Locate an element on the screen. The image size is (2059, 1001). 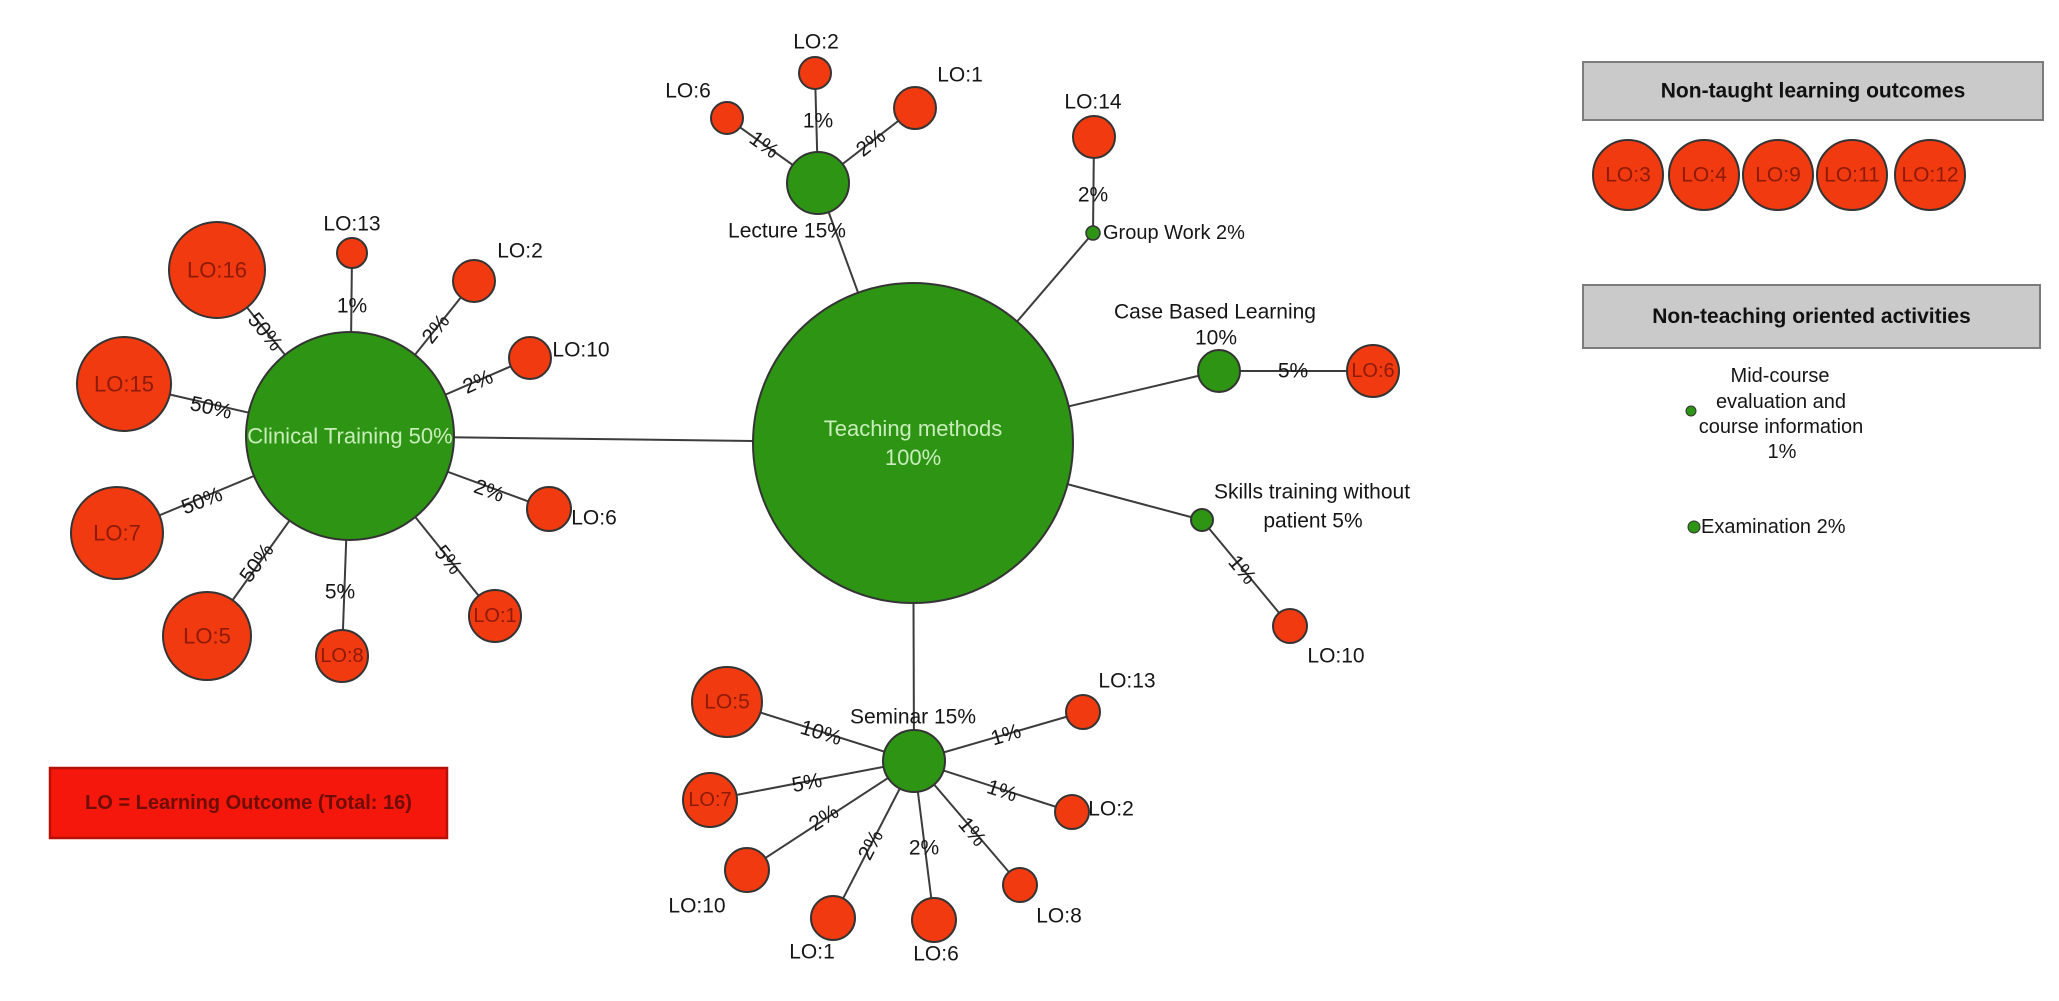
node-c7-circle is located at coordinates (117, 533).